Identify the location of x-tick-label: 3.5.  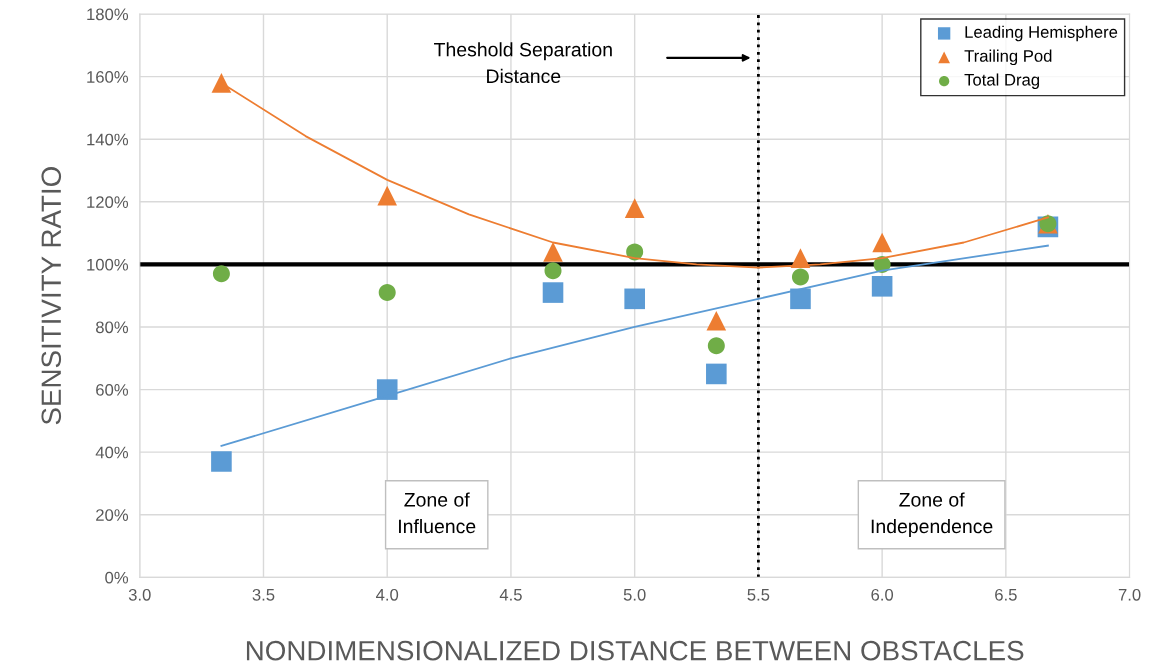
(263, 594).